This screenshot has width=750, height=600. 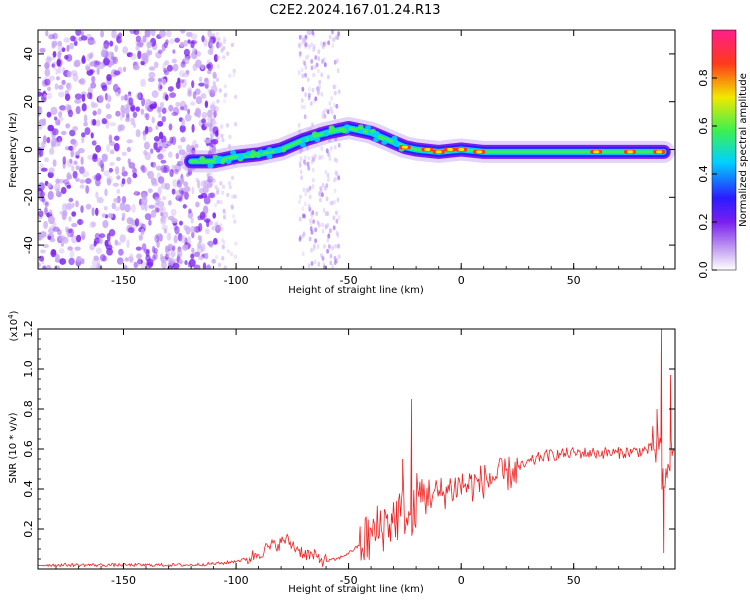 What do you see at coordinates (28, 102) in the screenshot?
I see `spectrogram-y-tick-label: 20` at bounding box center [28, 102].